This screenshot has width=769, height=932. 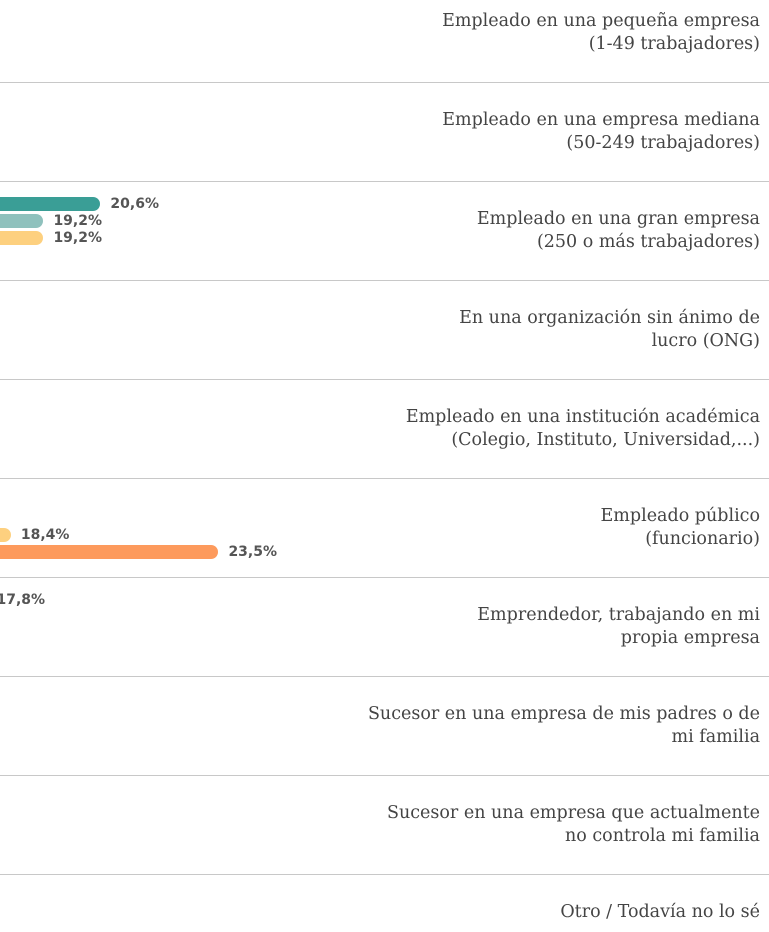 What do you see at coordinates (23, 600) in the screenshot?
I see `value-label: 17,8%` at bounding box center [23, 600].